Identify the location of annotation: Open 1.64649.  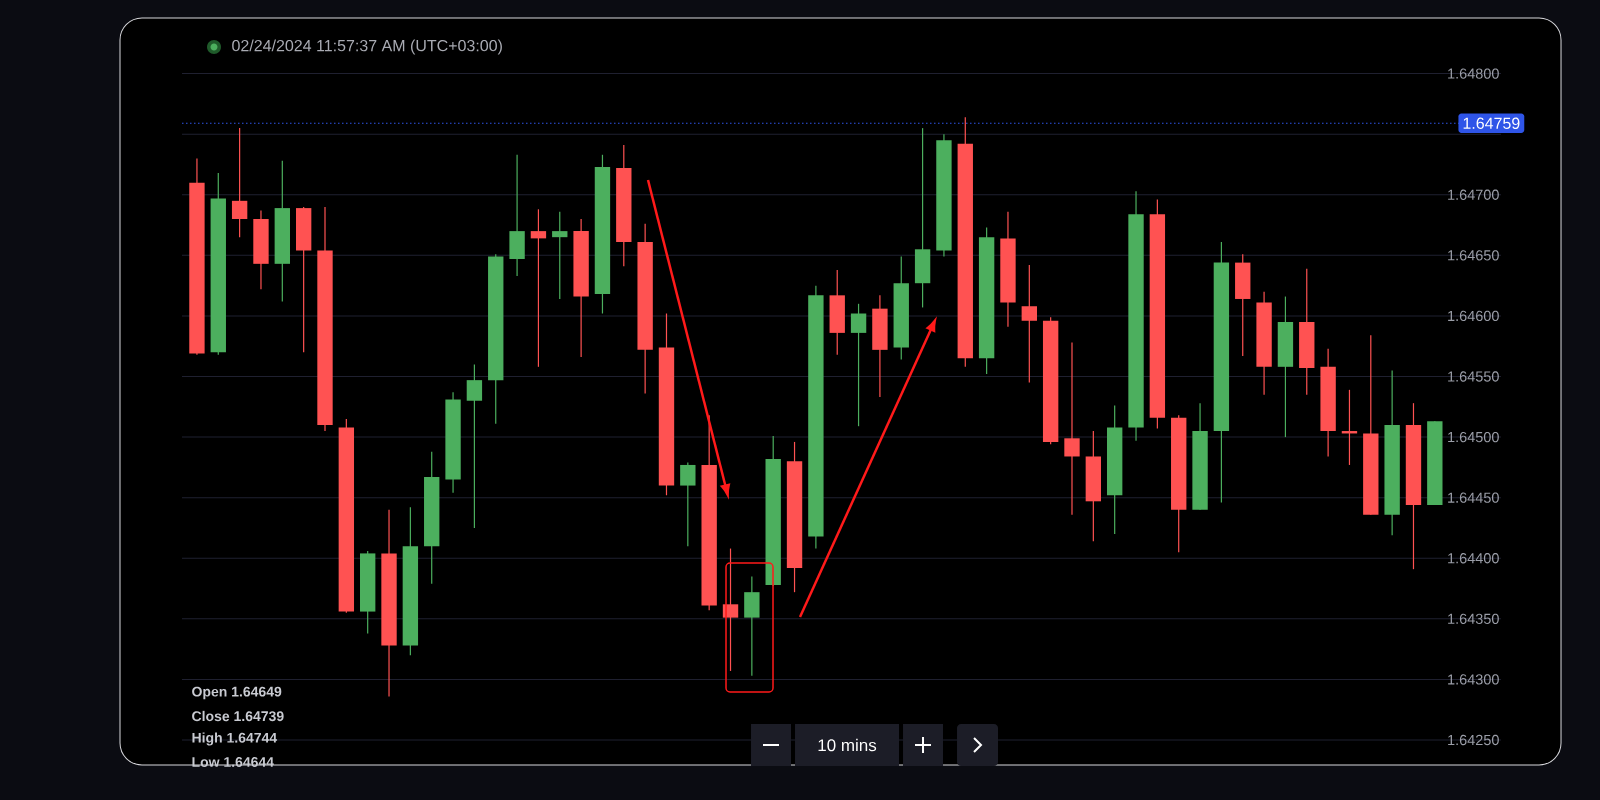
(237, 693).